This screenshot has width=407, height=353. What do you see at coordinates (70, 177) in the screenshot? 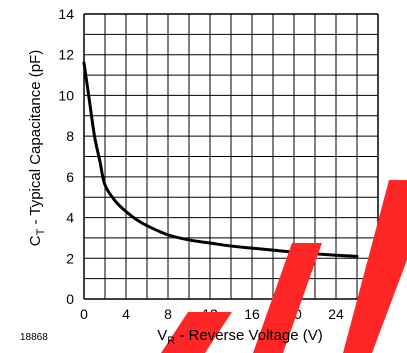
I see `y-tick-label: 6` at bounding box center [70, 177].